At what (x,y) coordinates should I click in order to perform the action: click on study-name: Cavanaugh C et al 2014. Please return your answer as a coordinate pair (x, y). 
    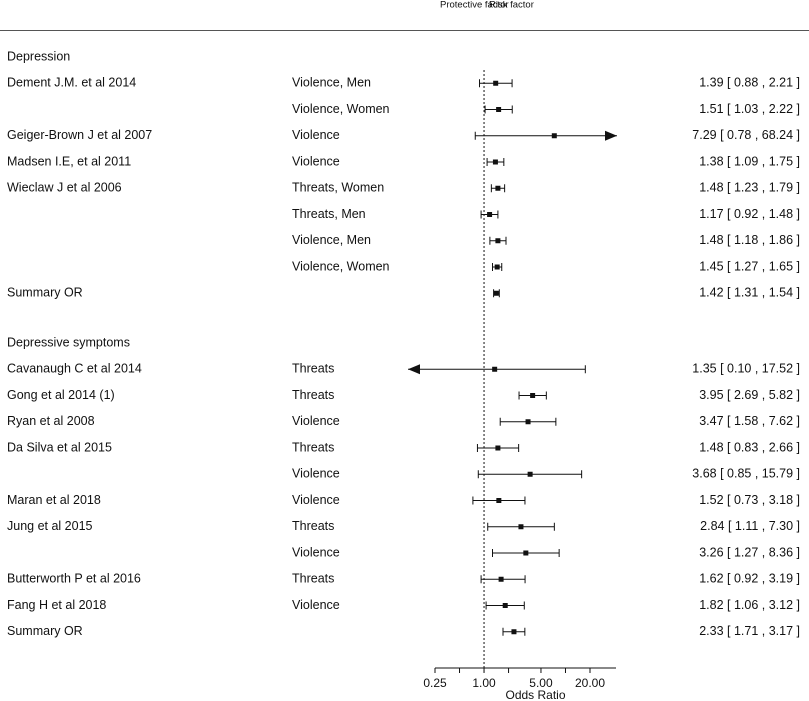
    Looking at the image, I should click on (74, 369).